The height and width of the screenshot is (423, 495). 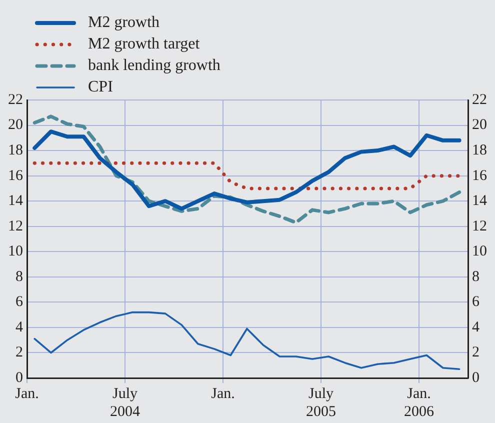 I want to click on legend-label: M2 growth target, so click(x=144, y=44).